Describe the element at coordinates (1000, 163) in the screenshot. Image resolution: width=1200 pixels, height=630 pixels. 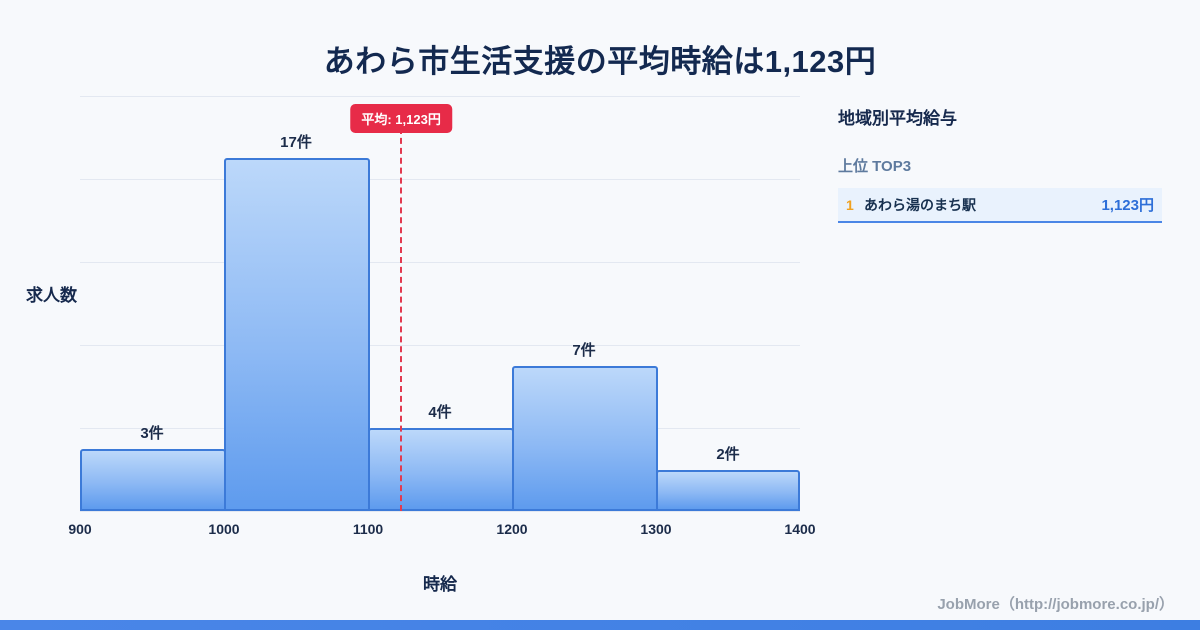
I see `ranking-sidebar: 地域別平均給与 上位 TOP3 1 あわら湯のまち駅 1,123円` at that location.